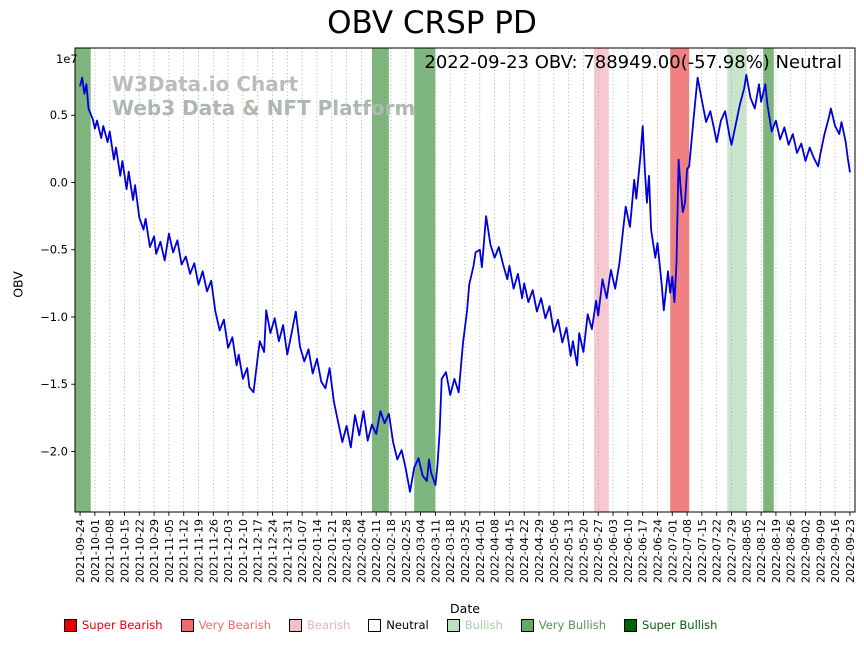 This screenshot has height=646, width=864. What do you see at coordinates (524, 551) in the screenshot?
I see `x-tick-label: 2022-04-22` at bounding box center [524, 551].